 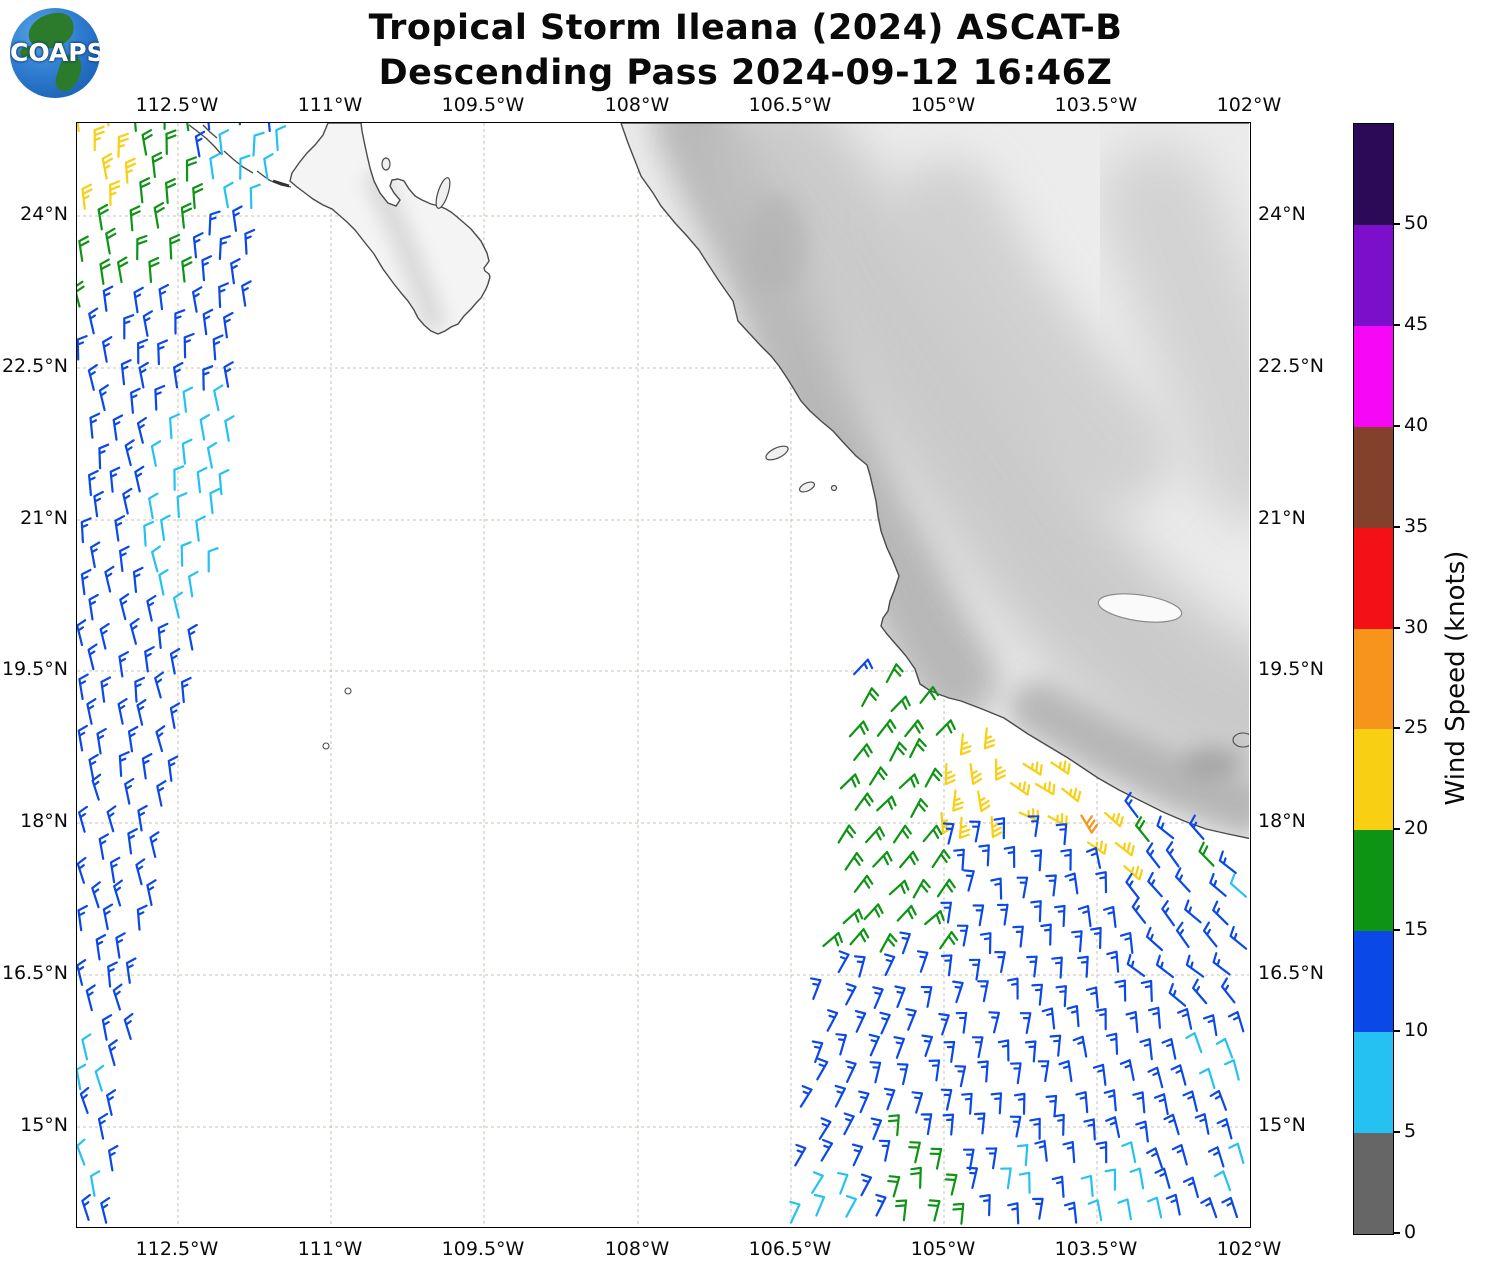 I want to click on lon-tick-bottom: 108°W, so click(x=637, y=1249).